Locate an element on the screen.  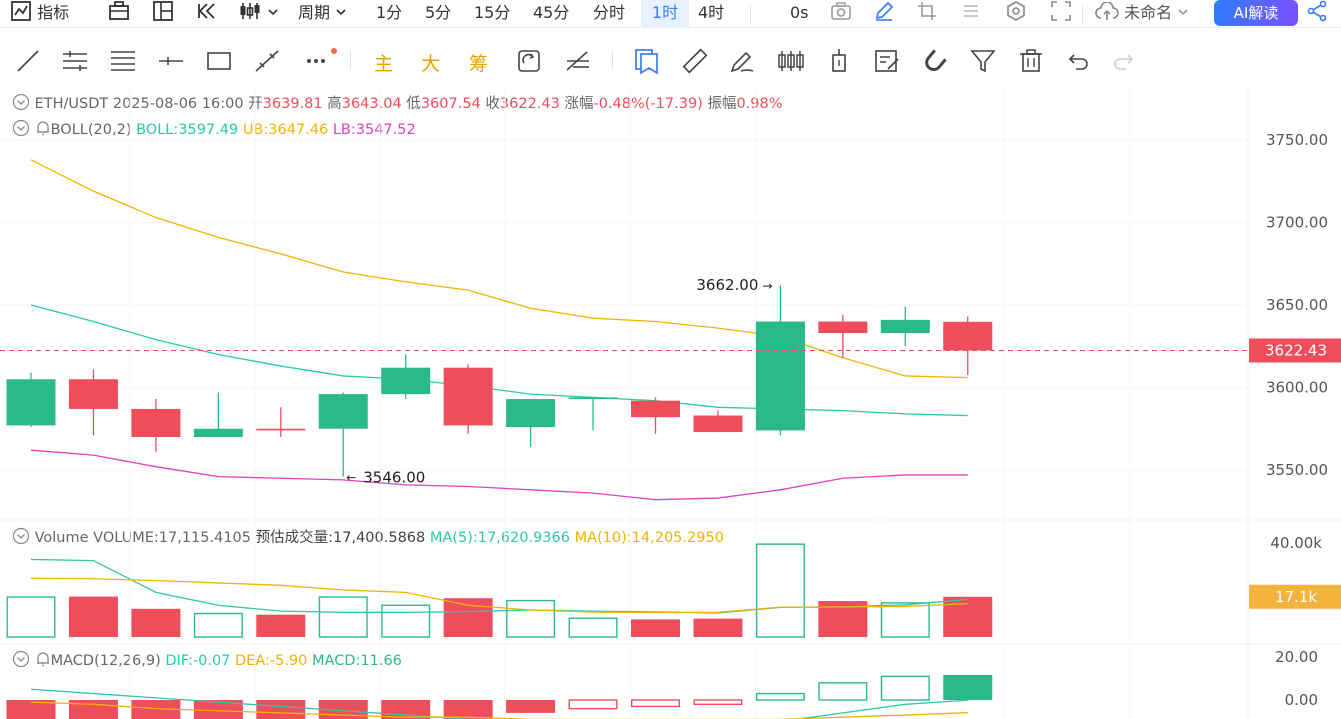
candles-tool is located at coordinates (791, 61).